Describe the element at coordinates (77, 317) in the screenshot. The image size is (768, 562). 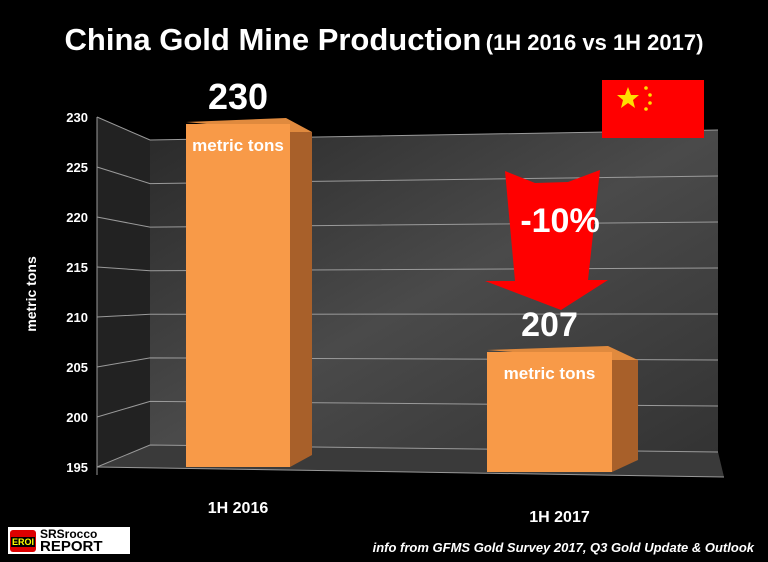
I see `y-tick-label: 210` at that location.